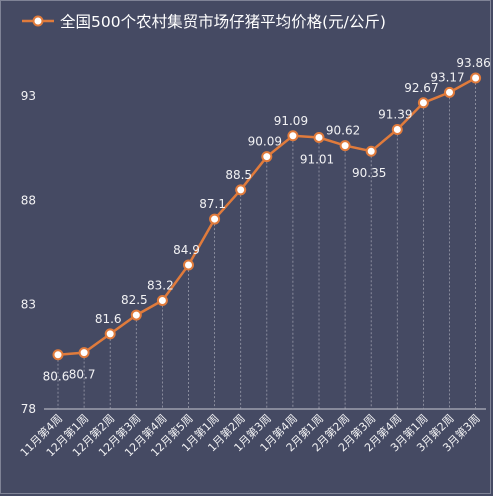  I want to click on y-tick-label: 78, so click(28, 409).